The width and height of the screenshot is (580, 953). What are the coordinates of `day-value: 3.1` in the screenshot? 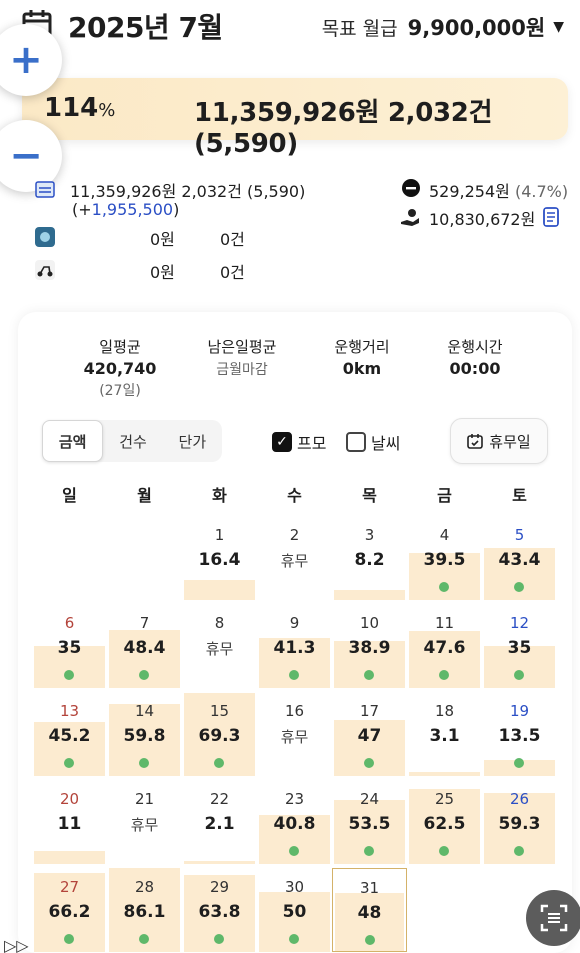 It's located at (444, 736).